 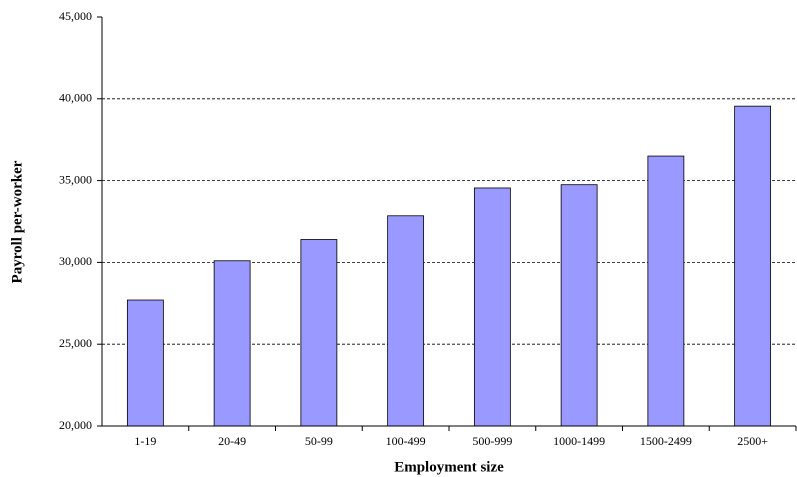 What do you see at coordinates (579, 441) in the screenshot?
I see `x-tick-label: 1000-1499` at bounding box center [579, 441].